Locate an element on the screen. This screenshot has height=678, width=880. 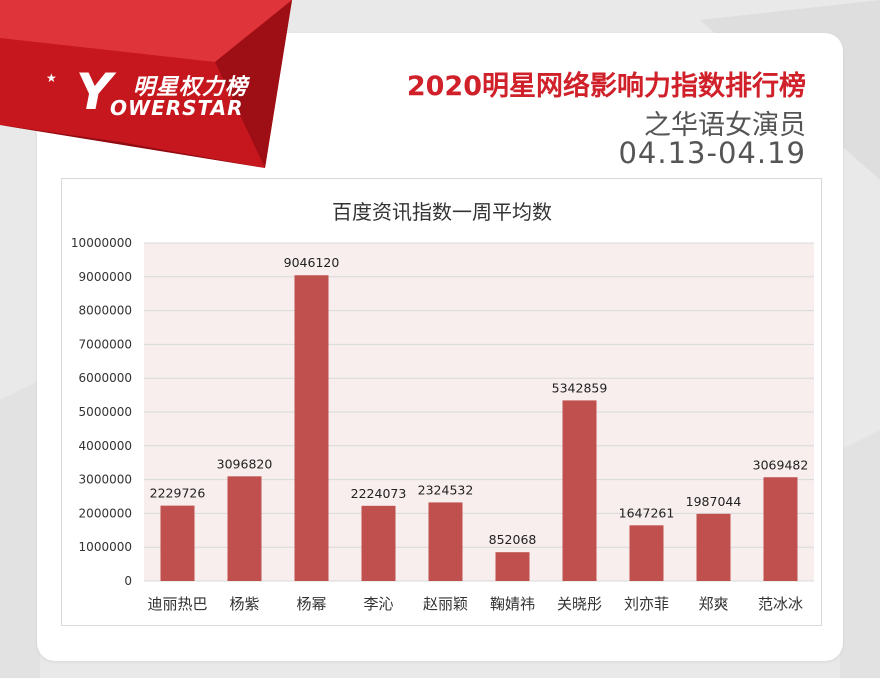
x-axis-ticks: 迪丽热巴 杨紫 杨幂 李沁 赵丽颖 鞠婧祎 关晓彤 刘亦菲 郑爽 范冰冰 is located at coordinates (475, 604).